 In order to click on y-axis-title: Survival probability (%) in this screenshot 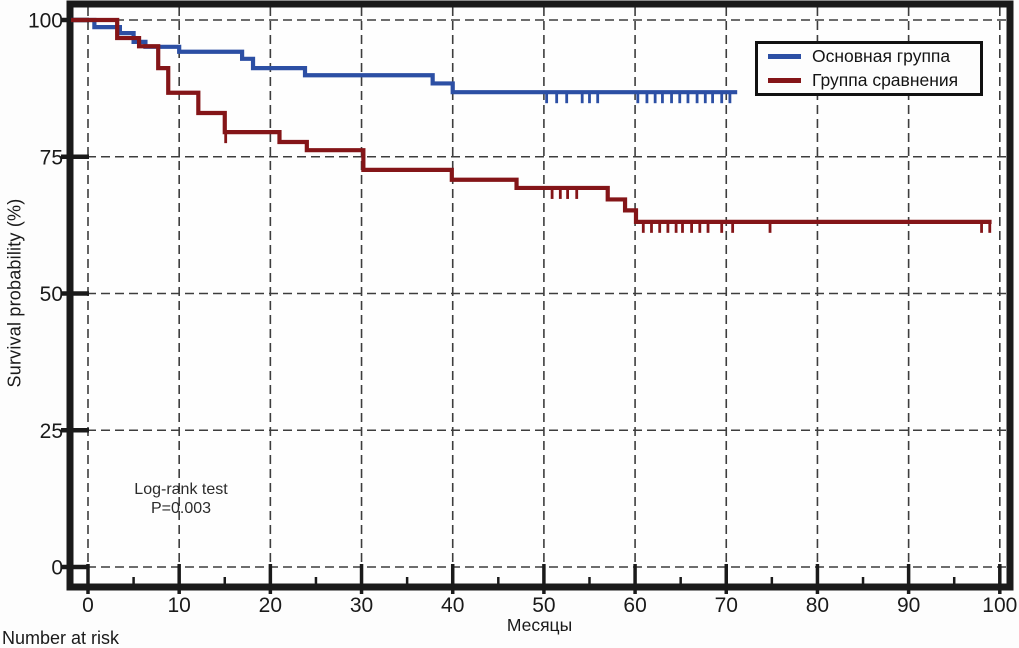, I will do `click(14, 293)`.